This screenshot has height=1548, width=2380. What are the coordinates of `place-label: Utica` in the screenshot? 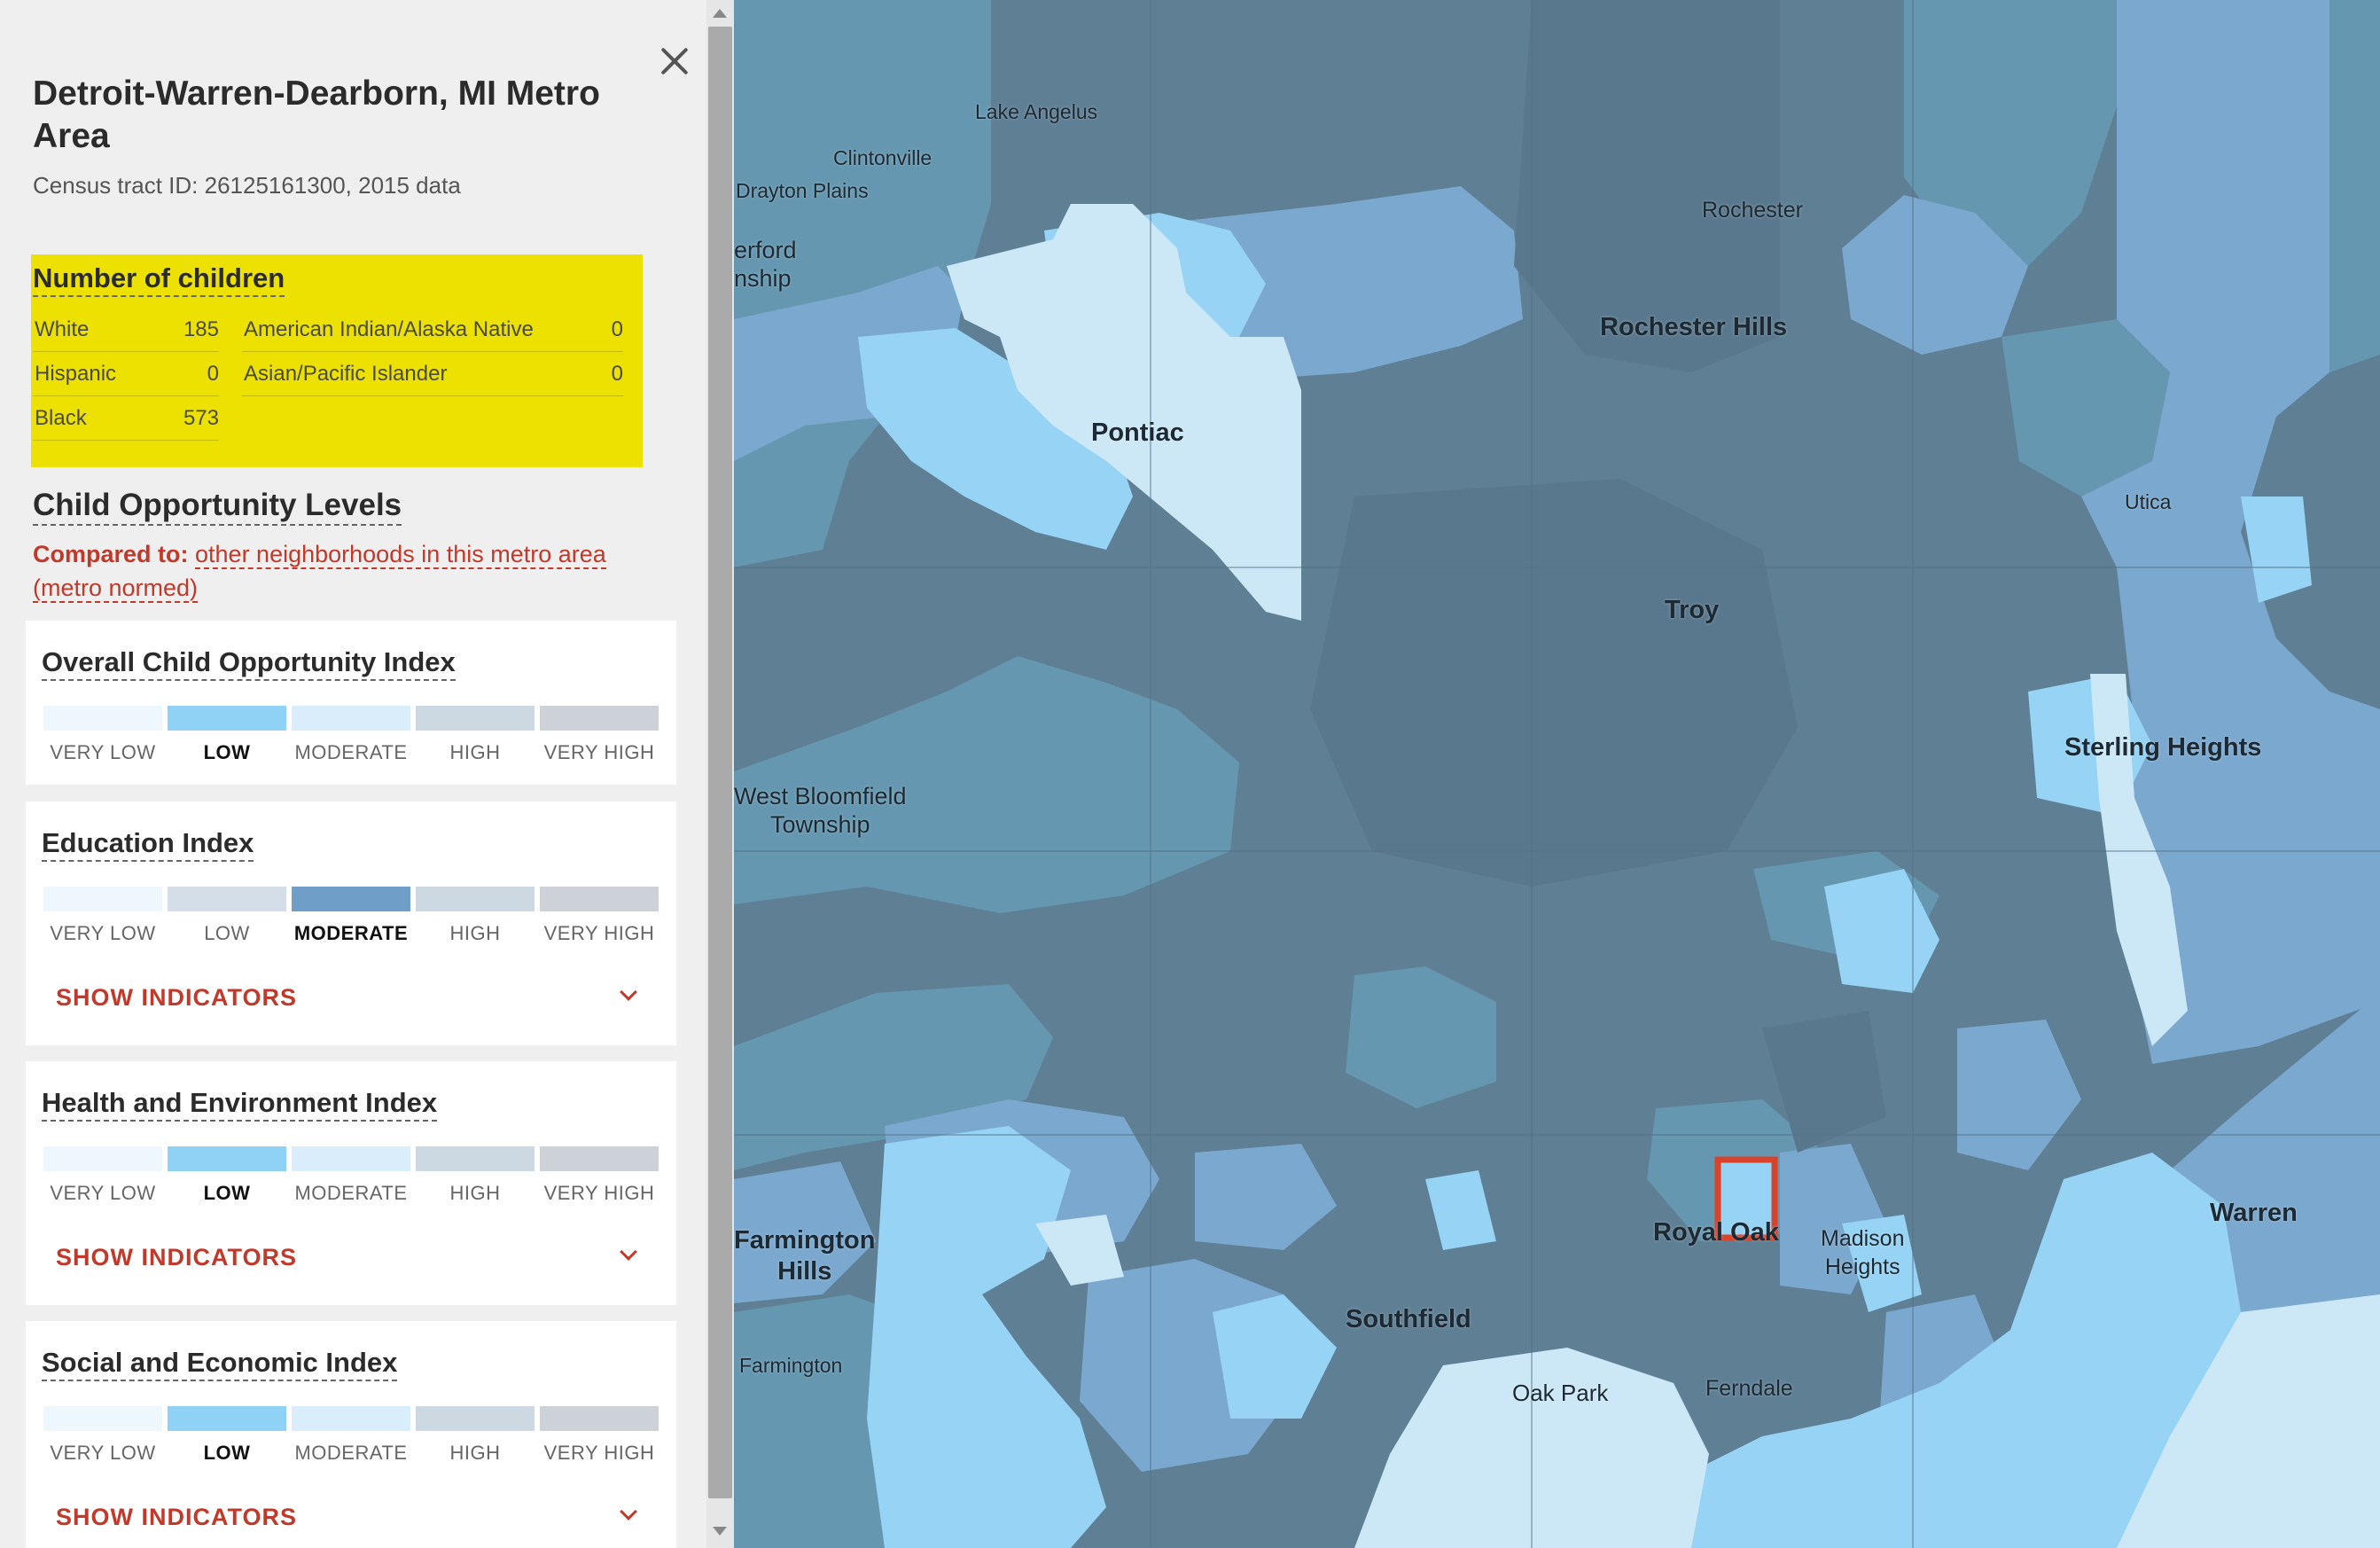 It's located at (2148, 501).